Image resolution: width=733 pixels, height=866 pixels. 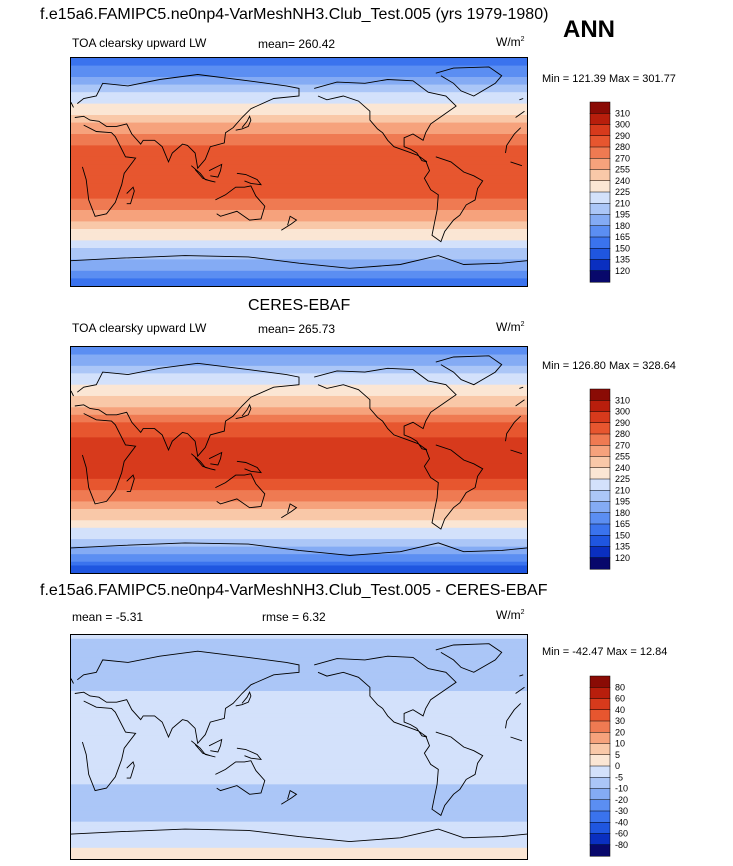 I want to click on panel-2-title: CERES-EBAF, so click(x=299, y=305).